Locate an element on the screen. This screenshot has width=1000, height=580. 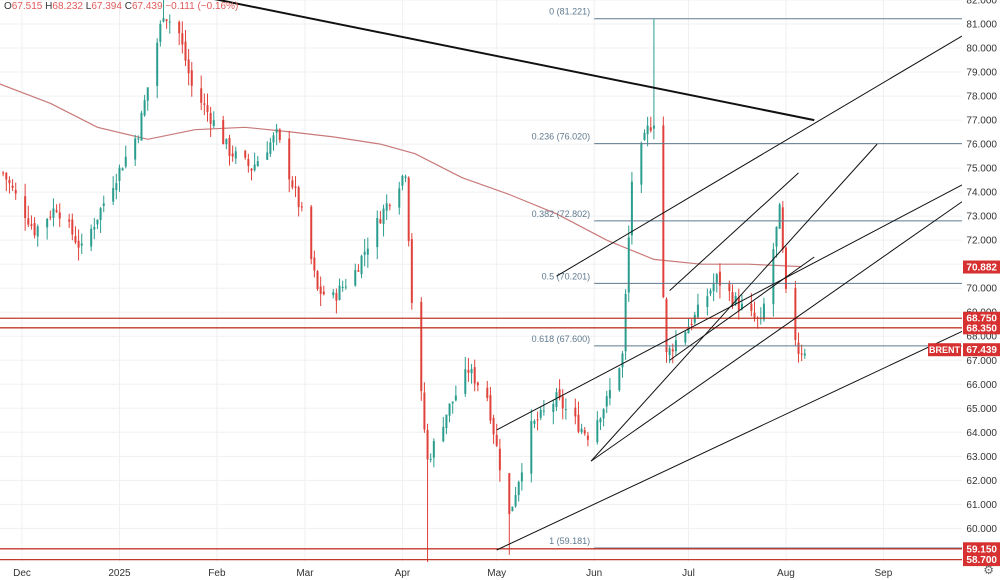
time-tick-label: Aug is located at coordinates (786, 573).